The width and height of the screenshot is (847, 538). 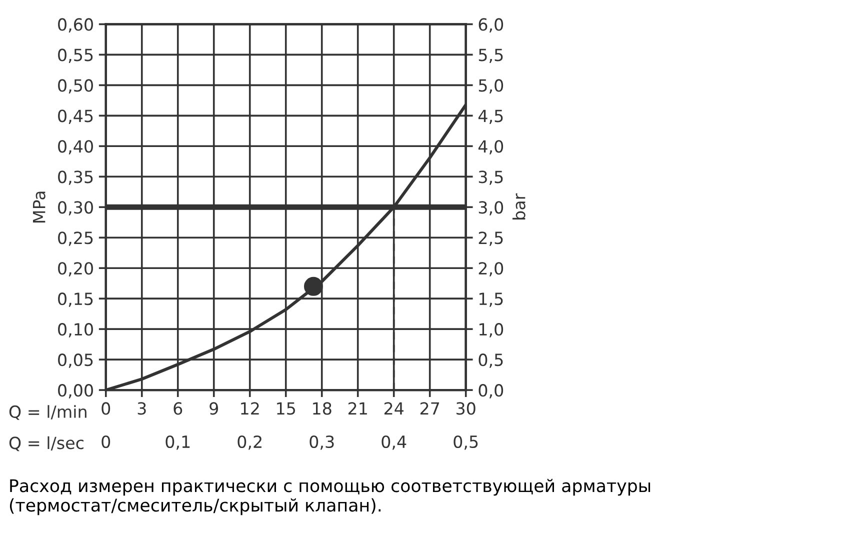 I want to click on y-tick-label: 0,25, so click(x=75, y=239).